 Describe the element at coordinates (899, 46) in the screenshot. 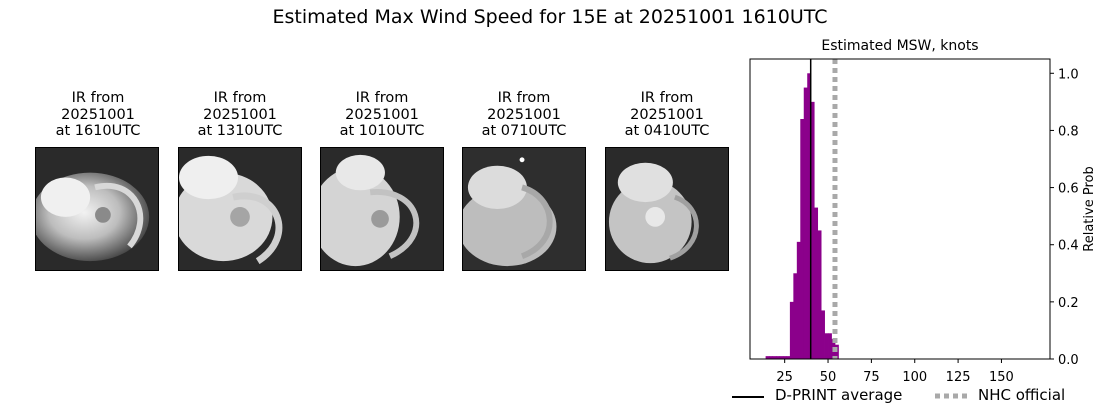

I see `chart-title: Estimated MSW, knots` at that location.